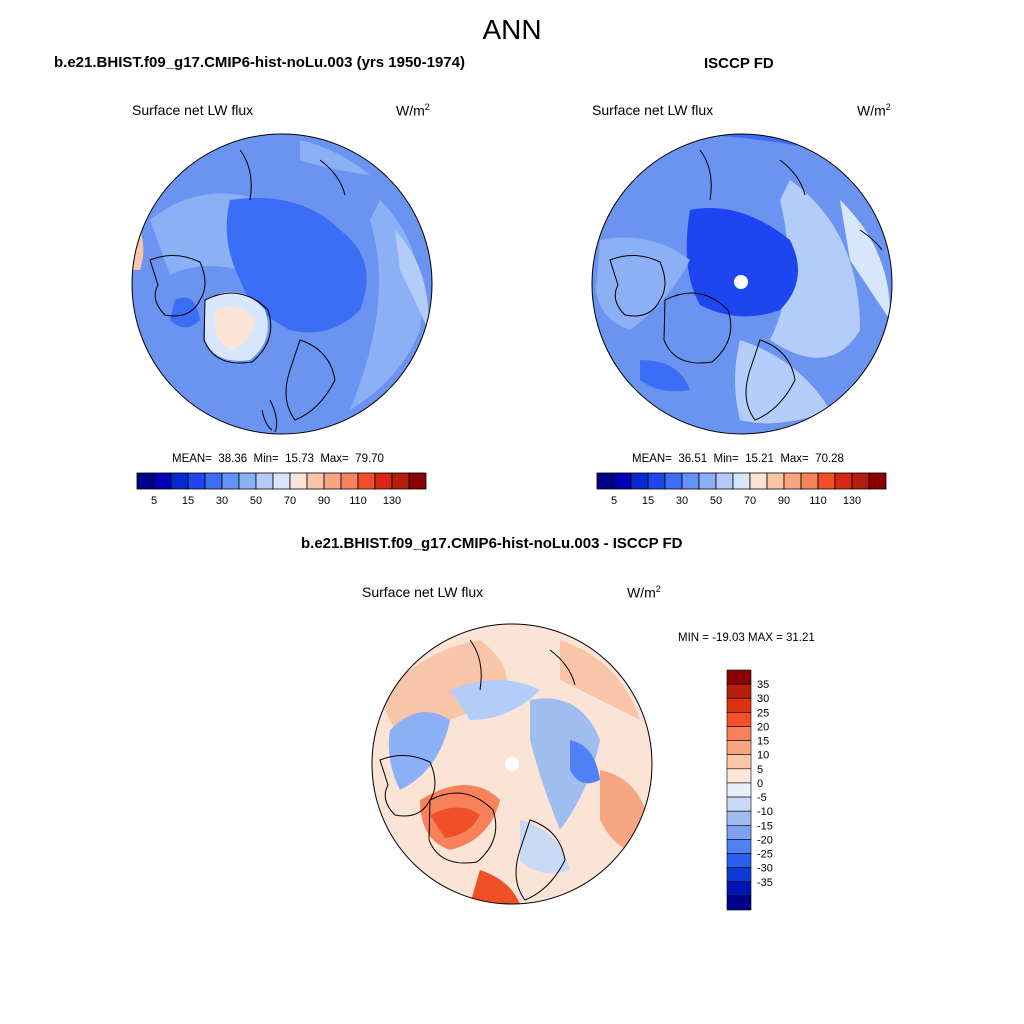  I want to click on diff-colorbar-tick-label: -25, so click(765, 855).